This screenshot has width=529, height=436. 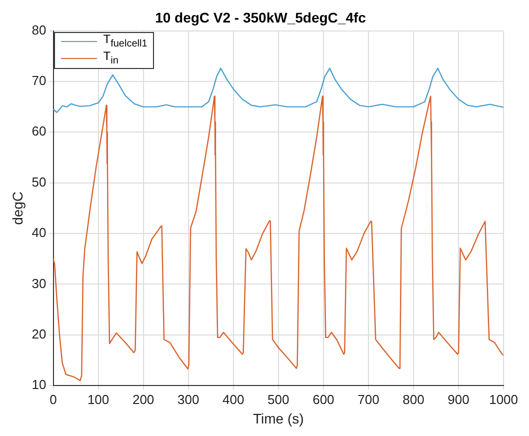 I want to click on x-tick-label: 800, so click(x=413, y=399).